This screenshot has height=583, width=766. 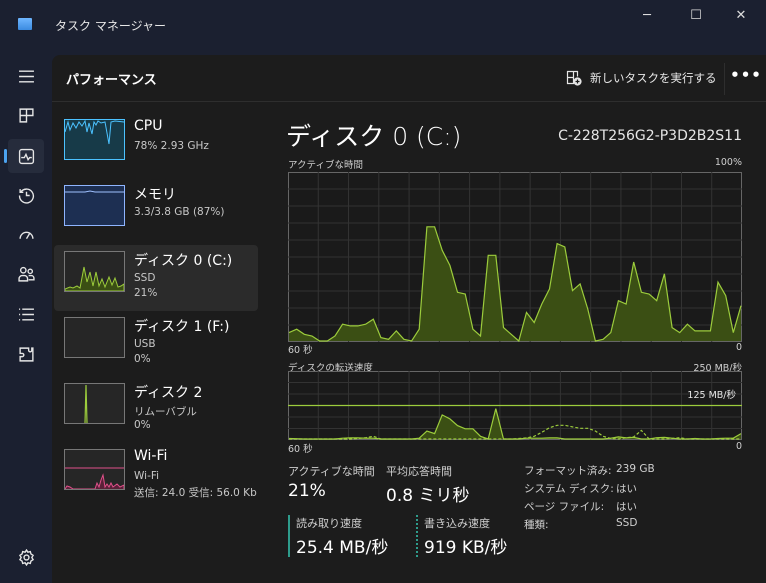 What do you see at coordinates (536, 525) in the screenshot?
I see `prop-key: 種類:` at bounding box center [536, 525].